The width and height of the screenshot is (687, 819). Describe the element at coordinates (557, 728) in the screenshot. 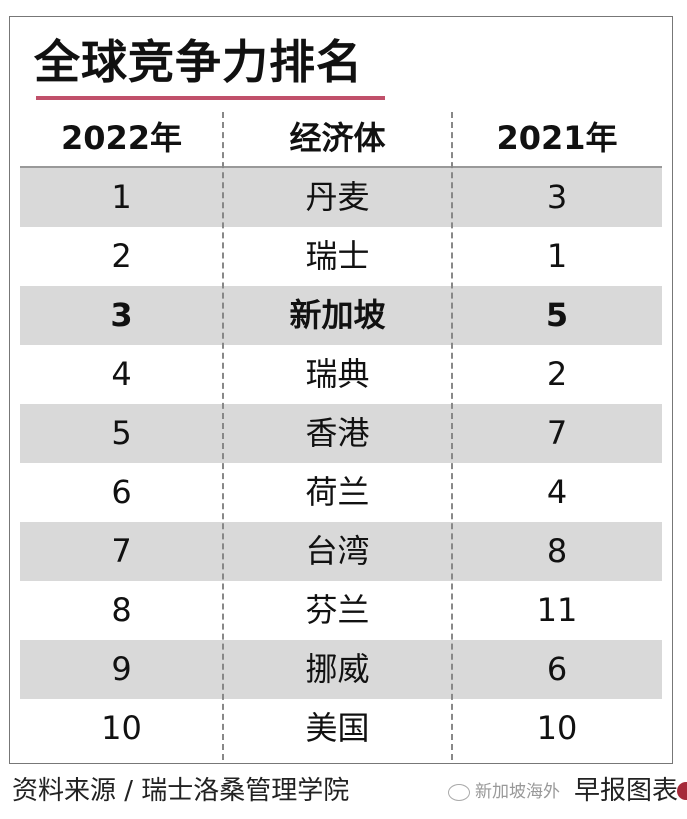

I see `rank-2021: 10` at that location.